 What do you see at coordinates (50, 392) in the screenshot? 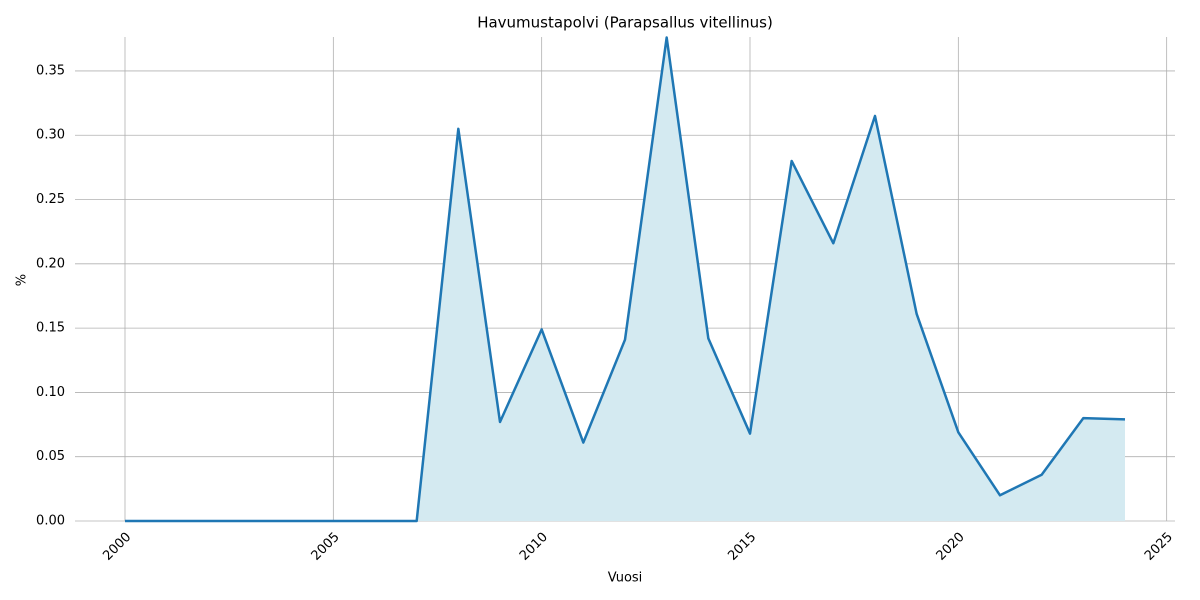
I see `y-tick-label: 0.10` at bounding box center [50, 392].